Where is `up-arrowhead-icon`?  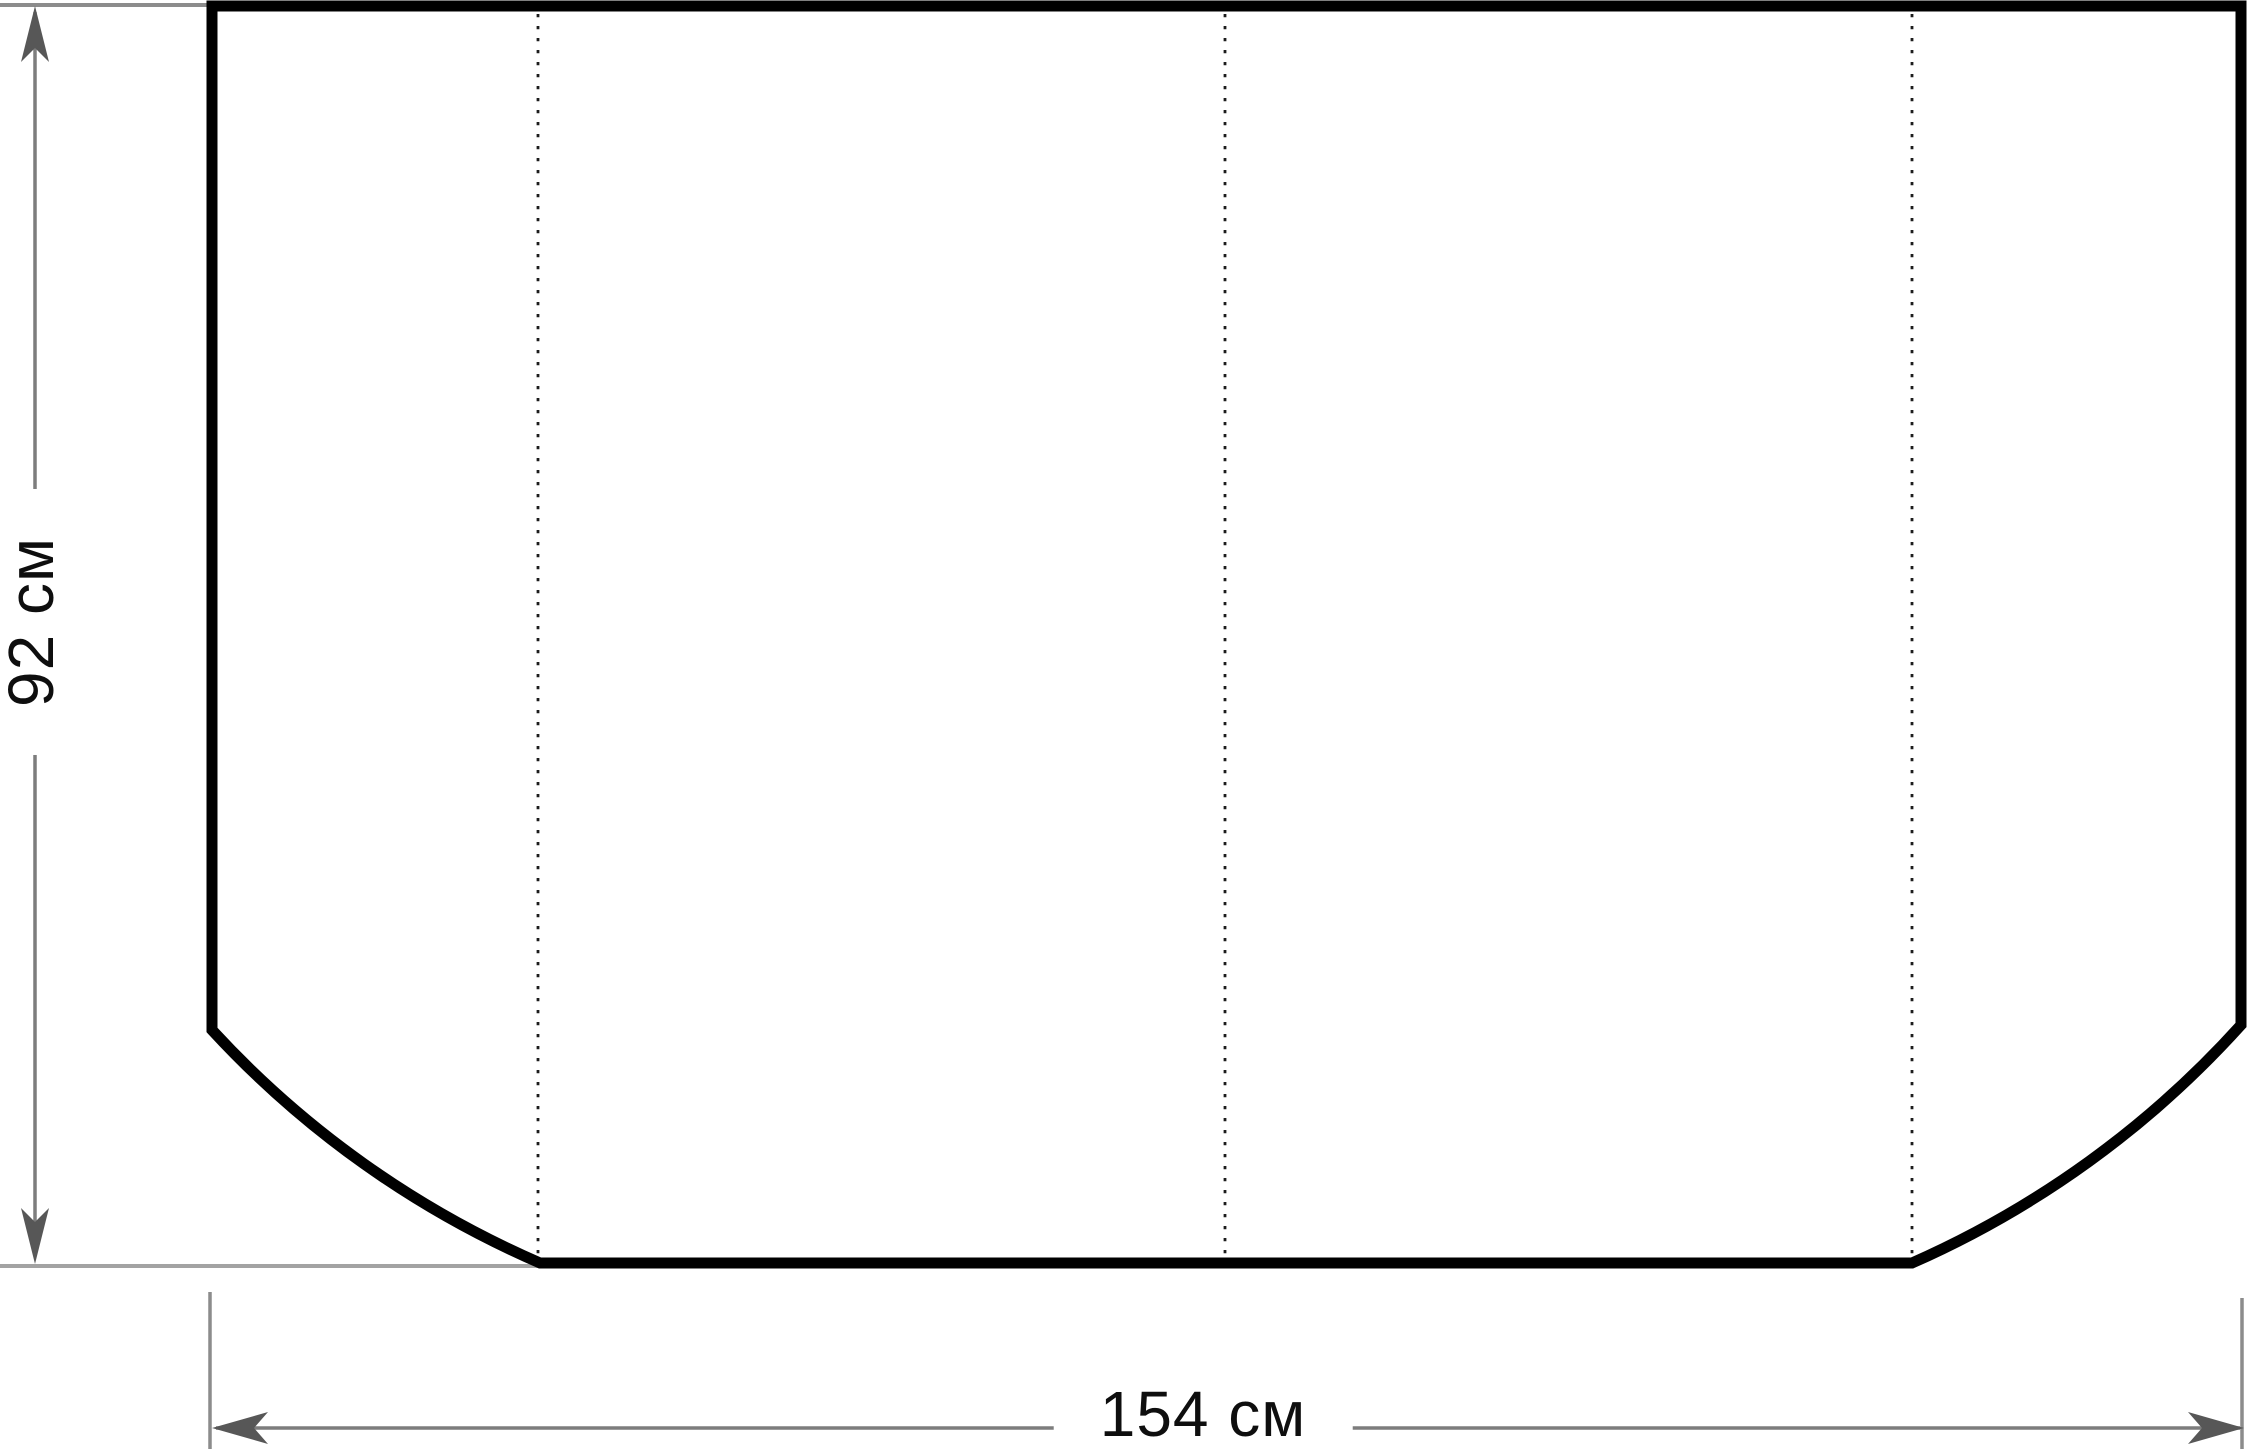 up-arrowhead-icon is located at coordinates (35, 34).